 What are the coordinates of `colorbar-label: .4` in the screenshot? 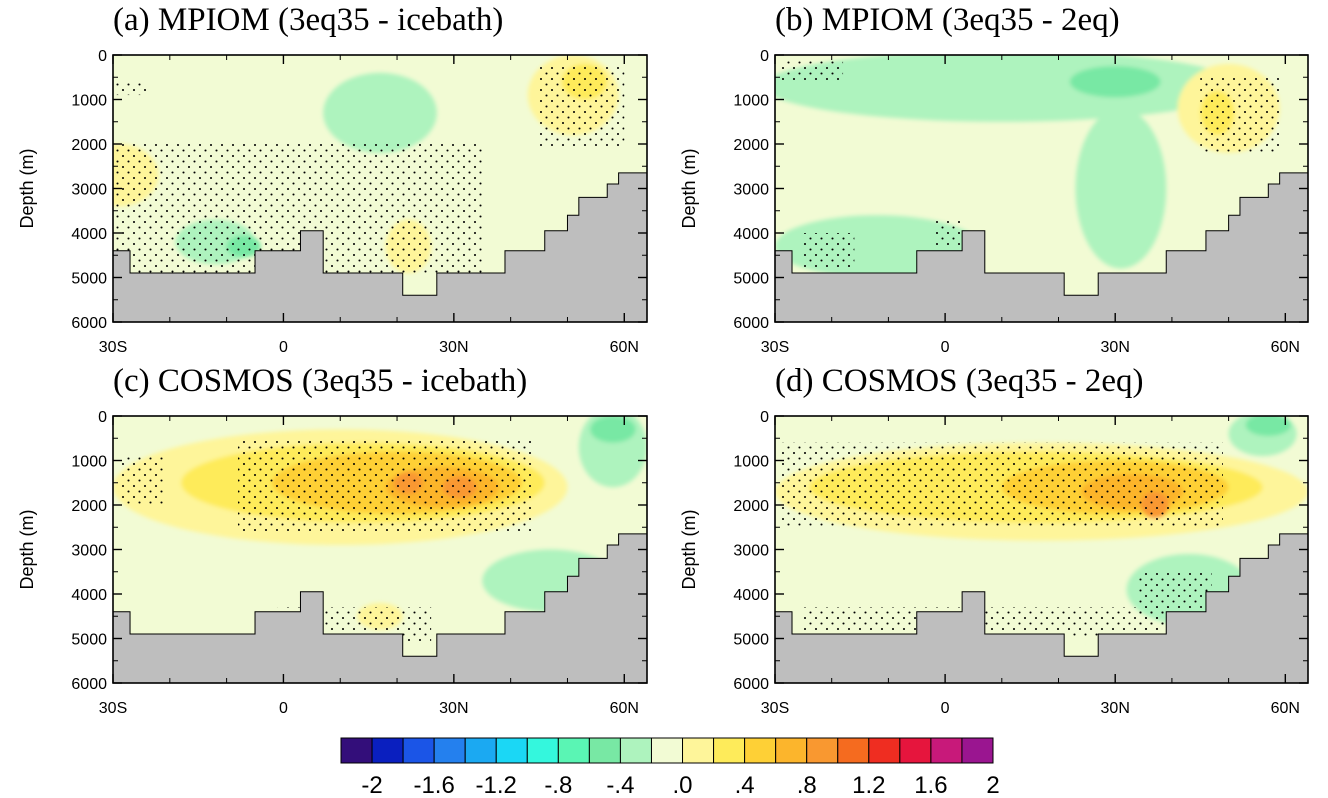 It's located at (745, 785).